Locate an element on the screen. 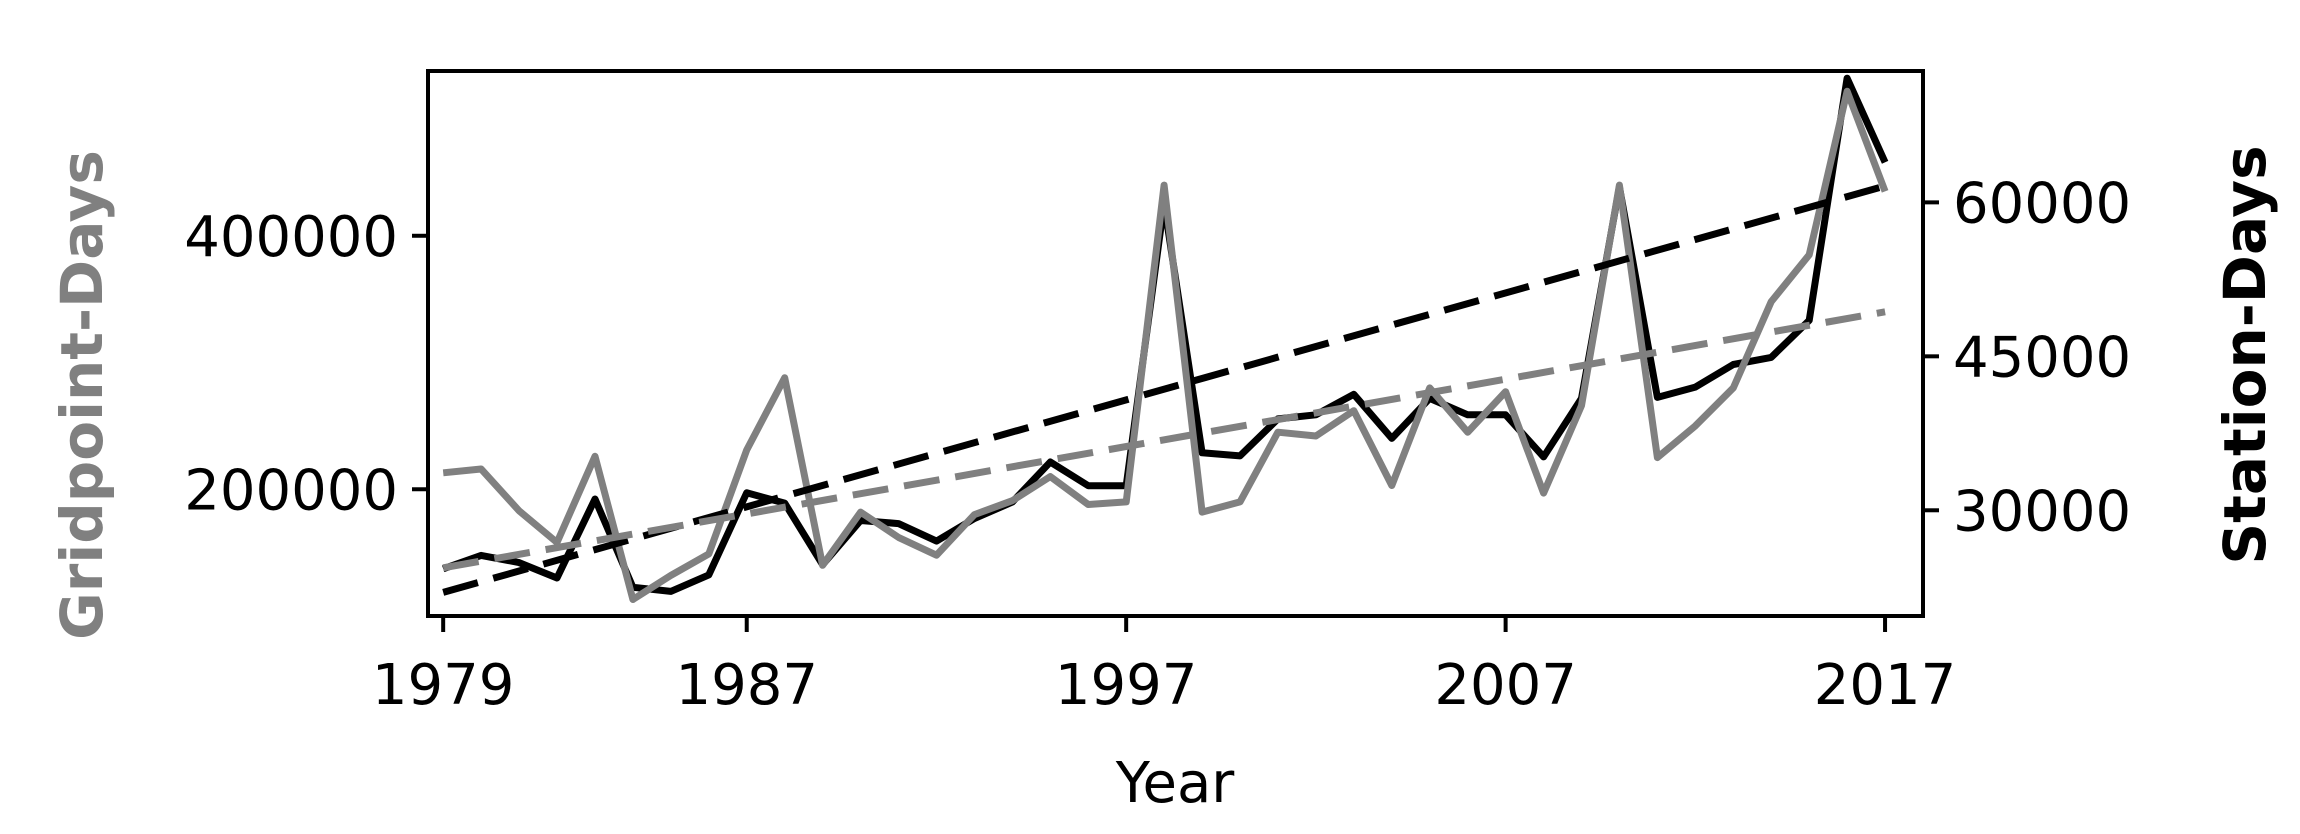  x-tick-label: 1997 is located at coordinates (1126, 685).